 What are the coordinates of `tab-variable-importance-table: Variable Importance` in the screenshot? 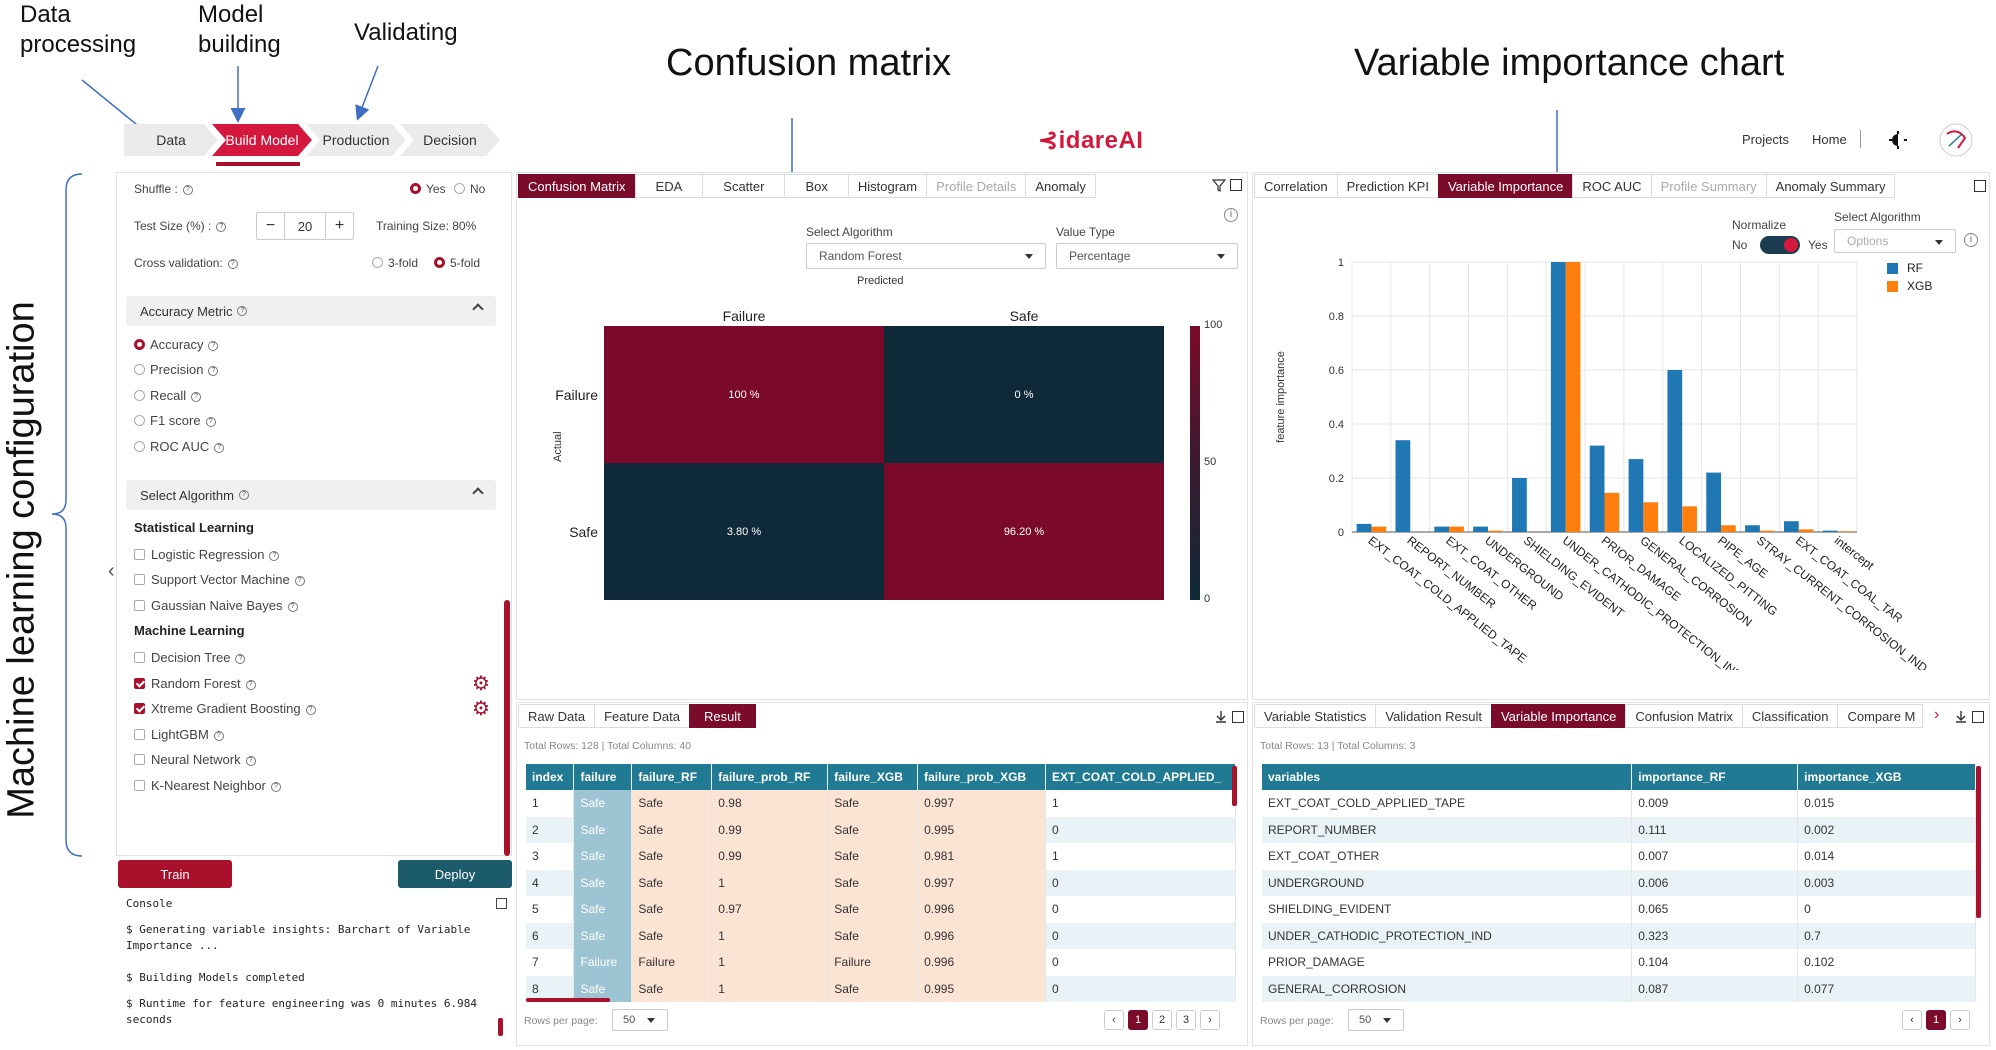 It's located at (1558, 716).